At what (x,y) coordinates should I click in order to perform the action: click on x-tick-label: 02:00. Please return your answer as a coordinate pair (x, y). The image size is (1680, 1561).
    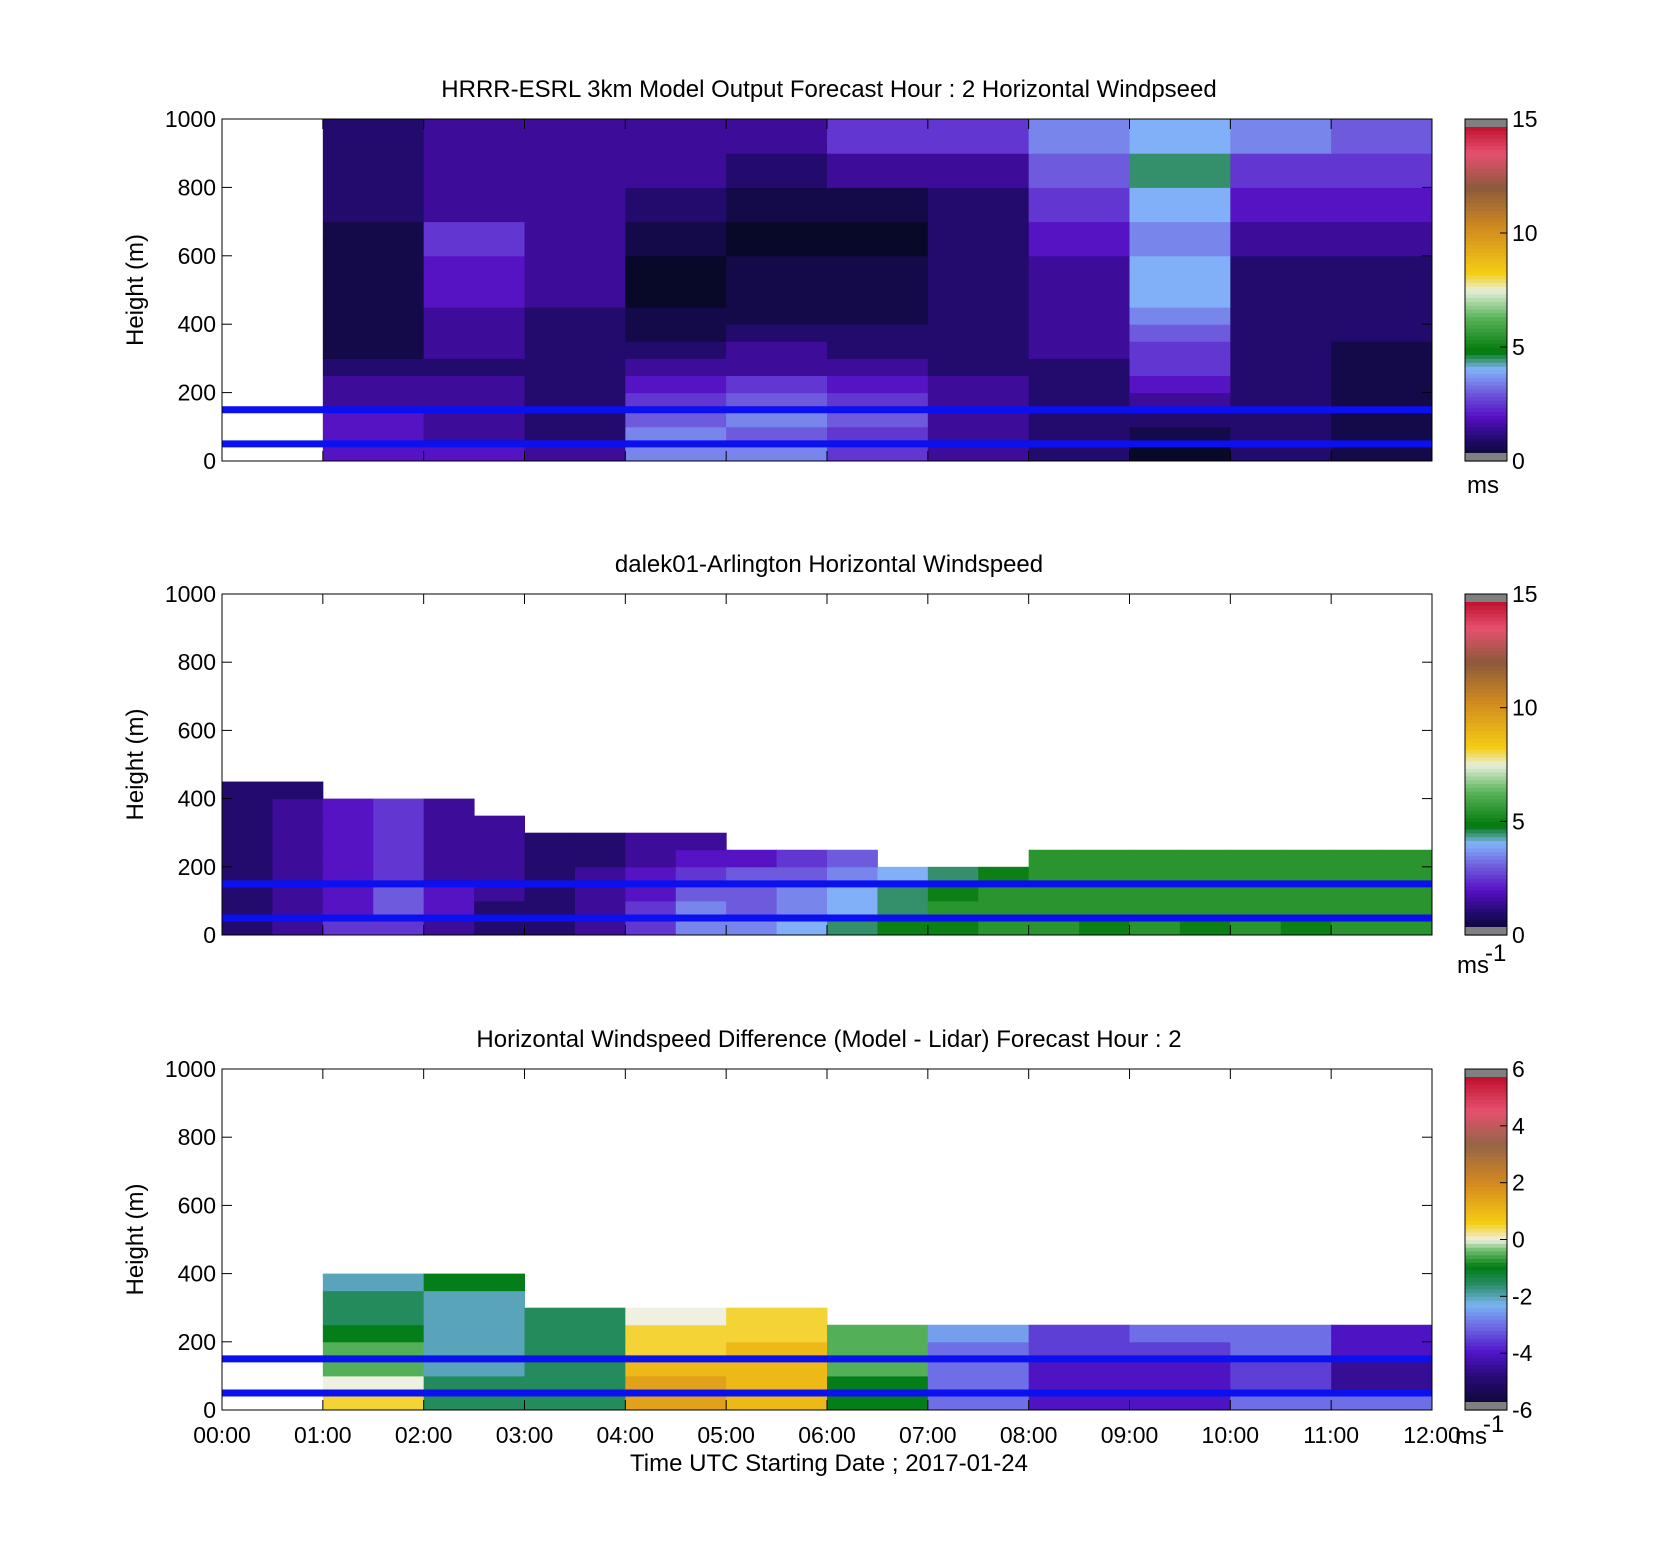
    Looking at the image, I should click on (424, 1435).